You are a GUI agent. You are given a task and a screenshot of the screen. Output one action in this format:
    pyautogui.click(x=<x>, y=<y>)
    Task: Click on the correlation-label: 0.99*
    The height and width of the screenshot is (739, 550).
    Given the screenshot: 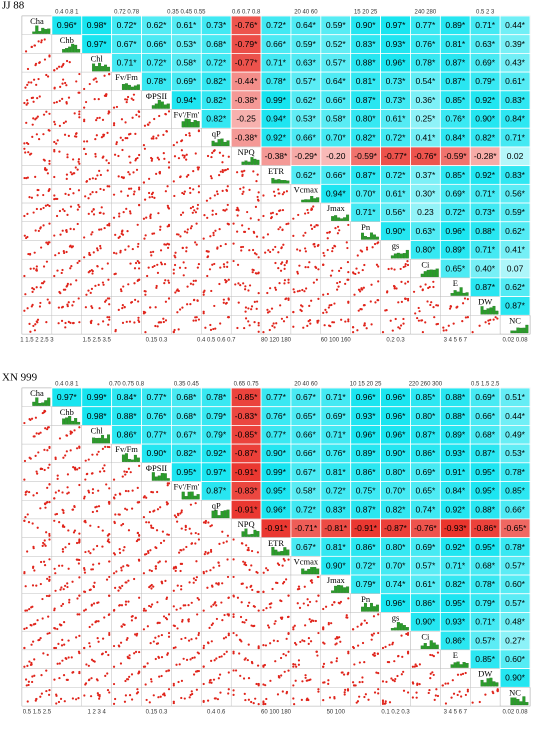 What is the action you would take?
    pyautogui.click(x=276, y=100)
    